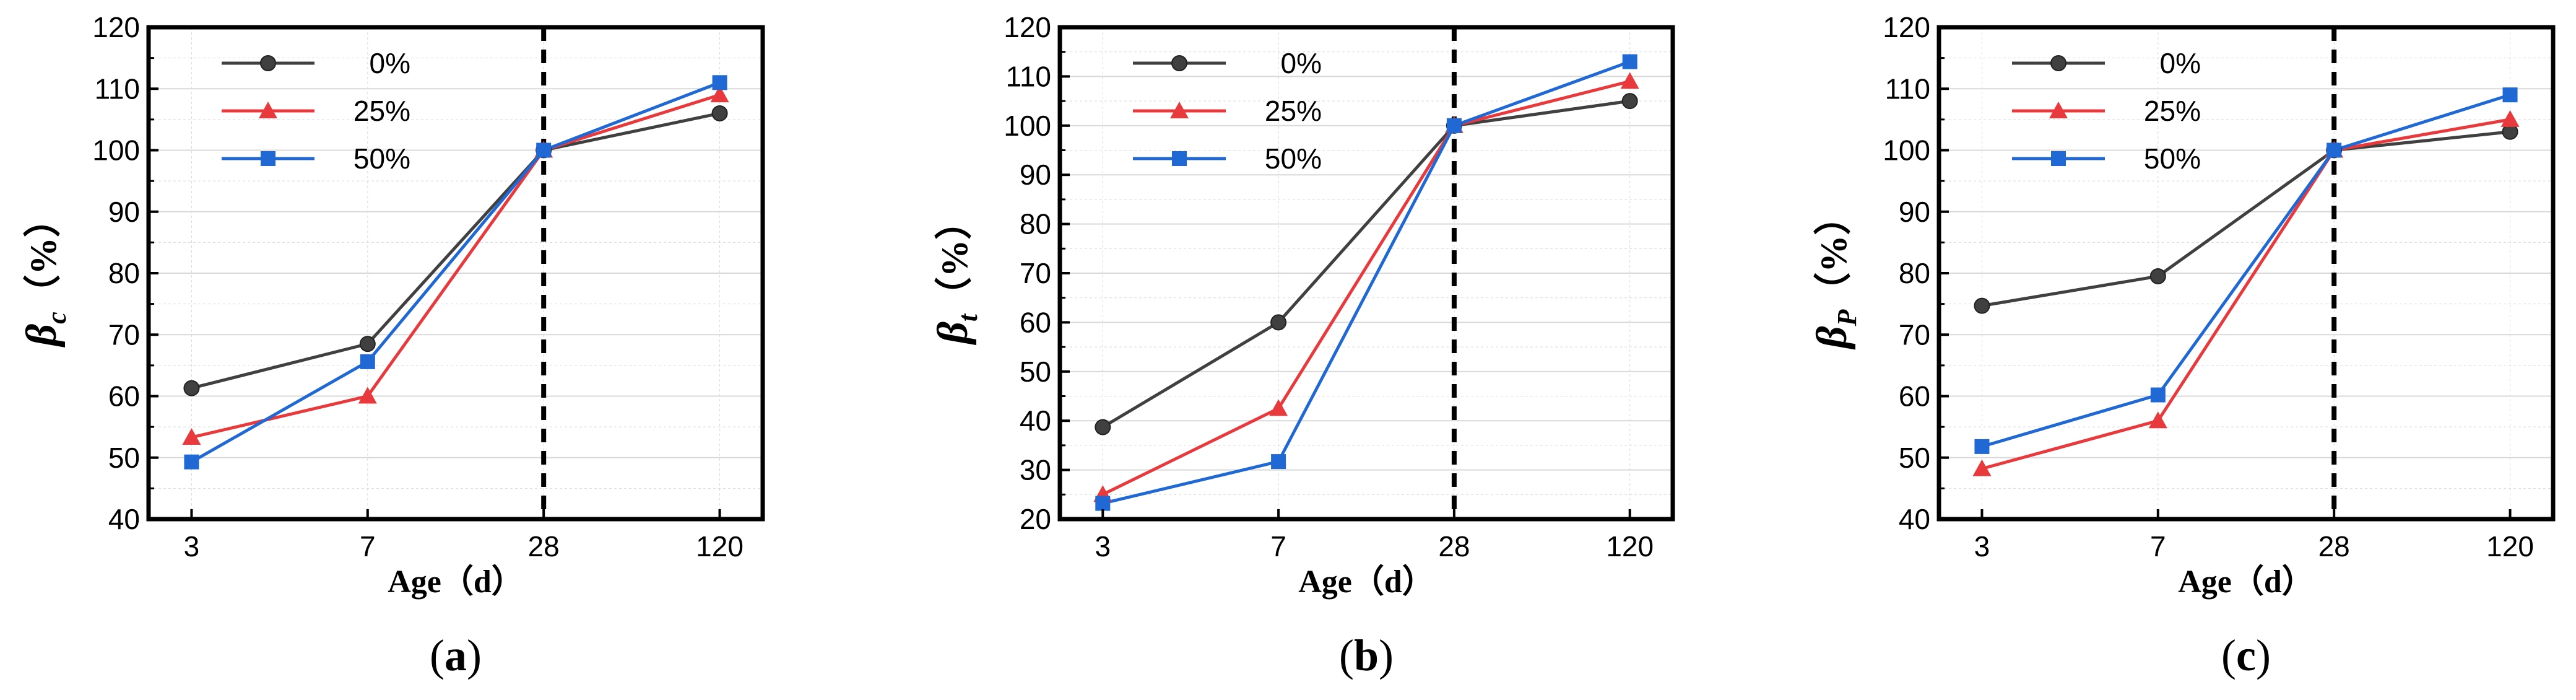 This screenshot has height=700, width=2576. I want to click on y-axis-label: βt（%）, so click(956, 274).